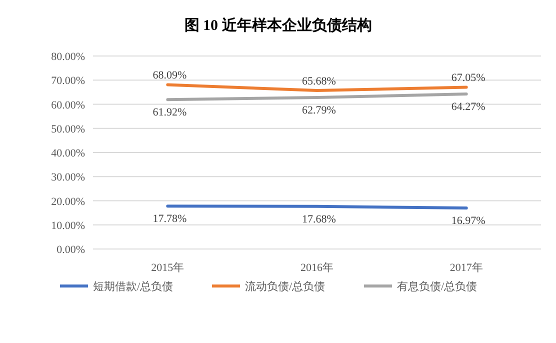  Describe the element at coordinates (468, 106) in the screenshot. I see `data-label: 64.27%` at that location.